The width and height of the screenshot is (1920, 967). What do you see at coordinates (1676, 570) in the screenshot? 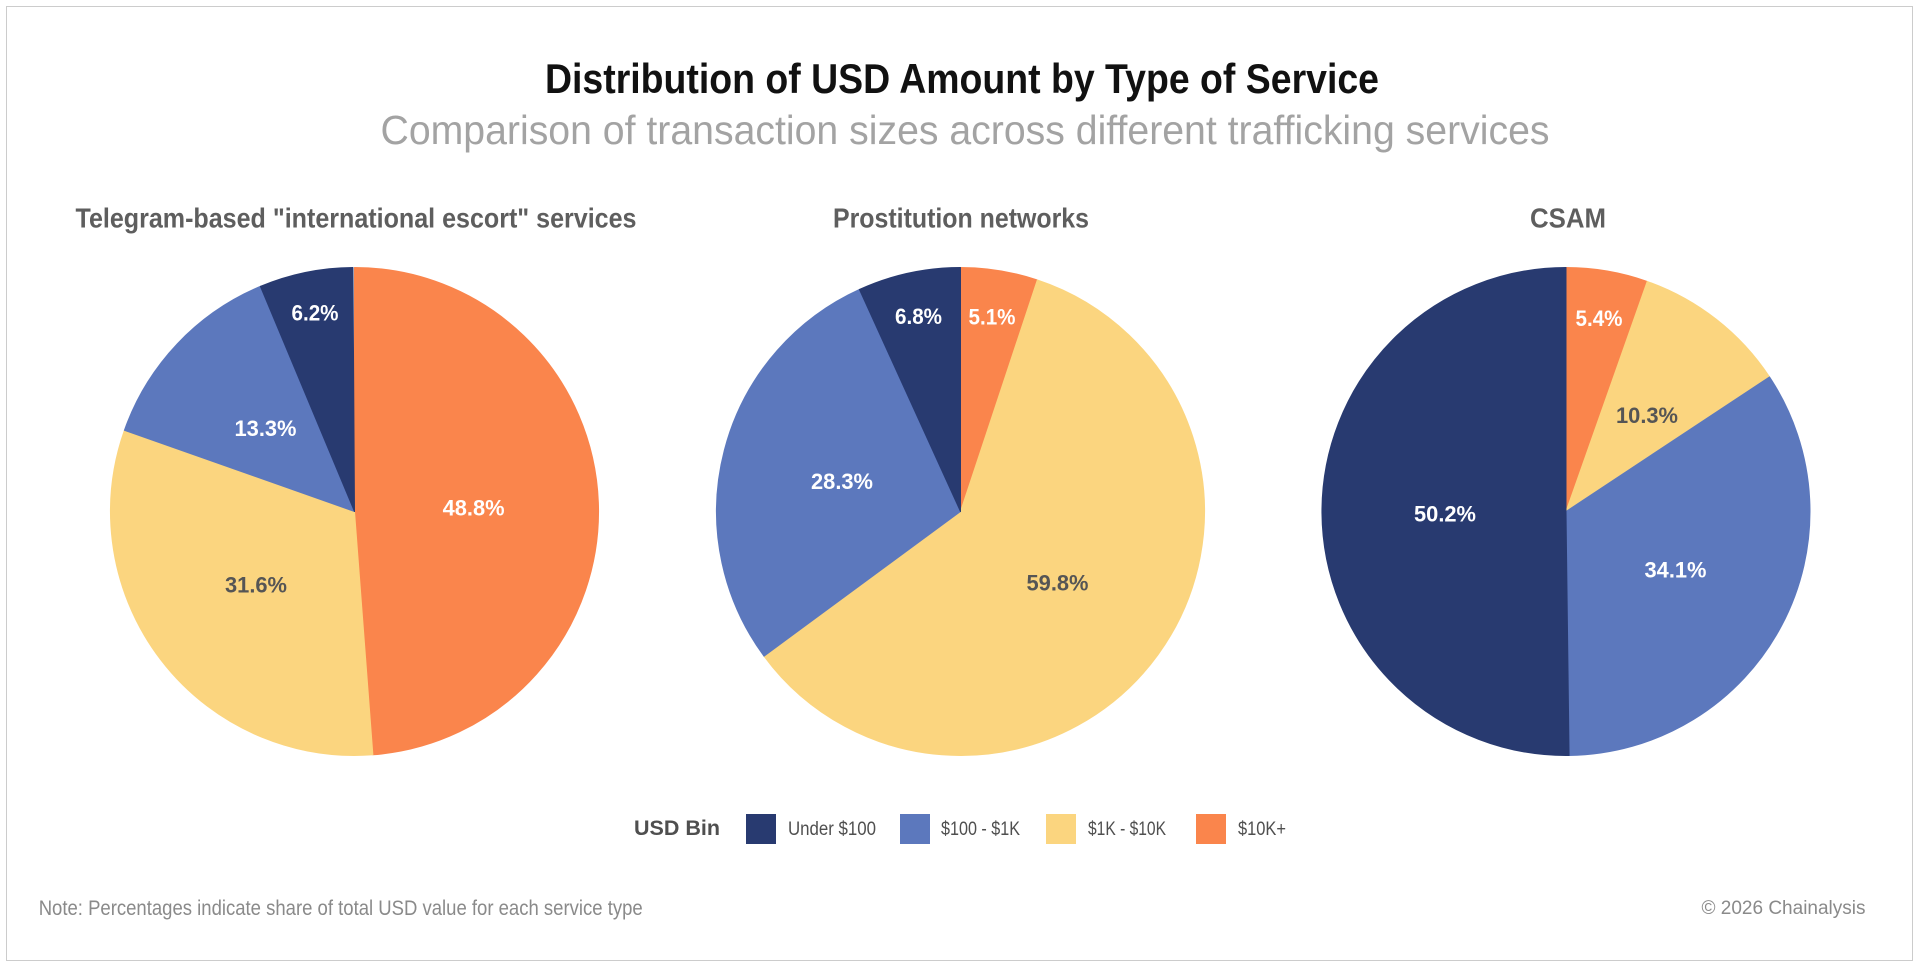
I see `svg-text: 34.1%` at bounding box center [1676, 570].